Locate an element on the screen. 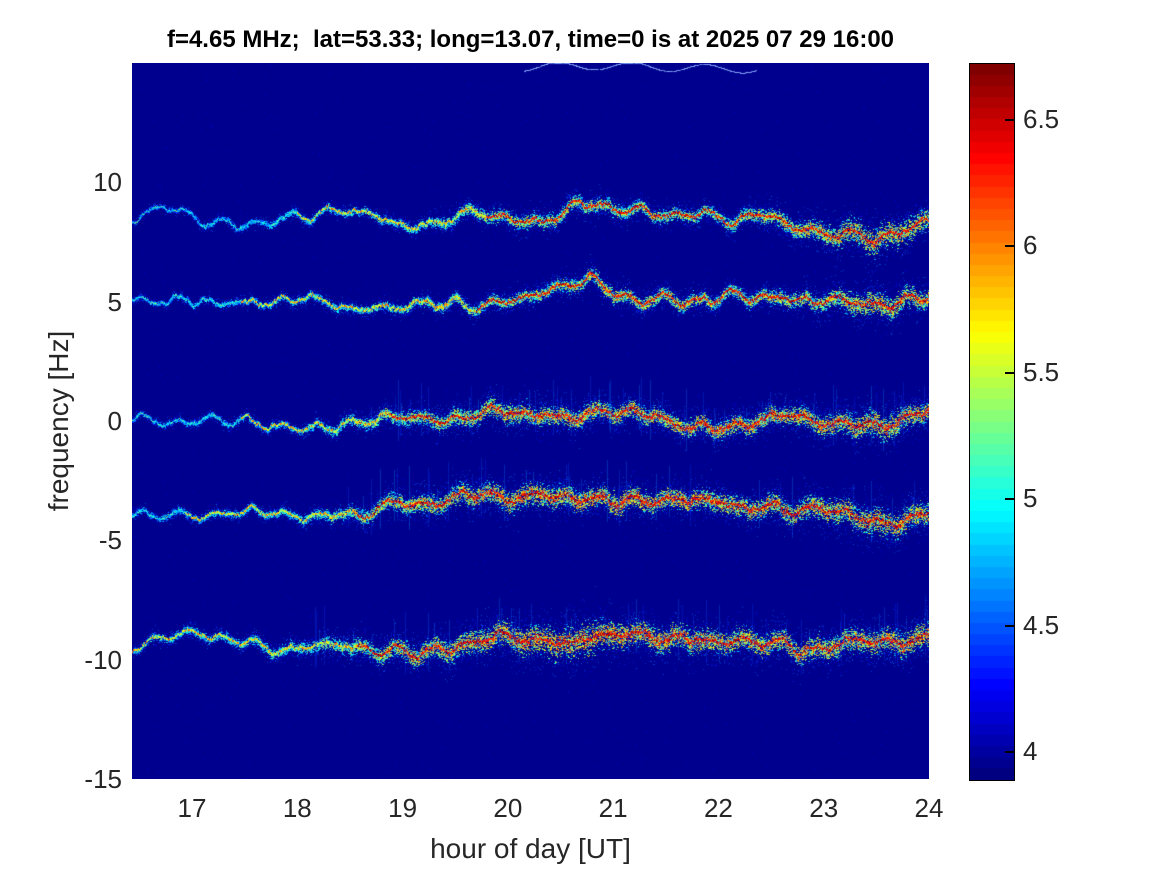 The height and width of the screenshot is (875, 1167). colorbar-tick-label: 5.5 is located at coordinates (1041, 371).